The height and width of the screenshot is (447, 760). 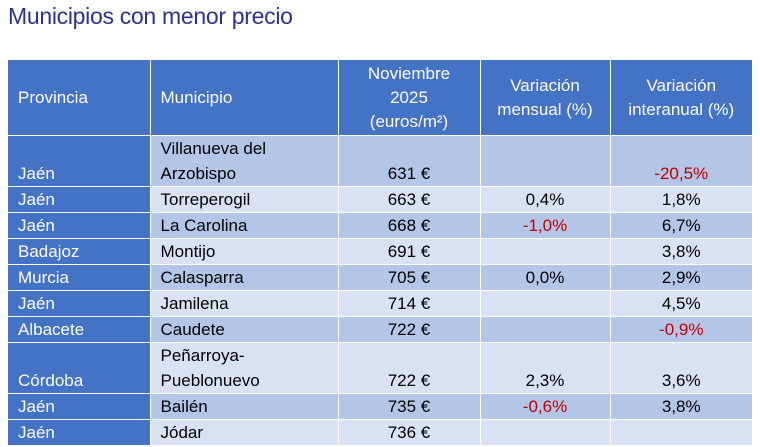 What do you see at coordinates (150, 16) in the screenshot?
I see `page-title: Municipios con menor precio` at bounding box center [150, 16].